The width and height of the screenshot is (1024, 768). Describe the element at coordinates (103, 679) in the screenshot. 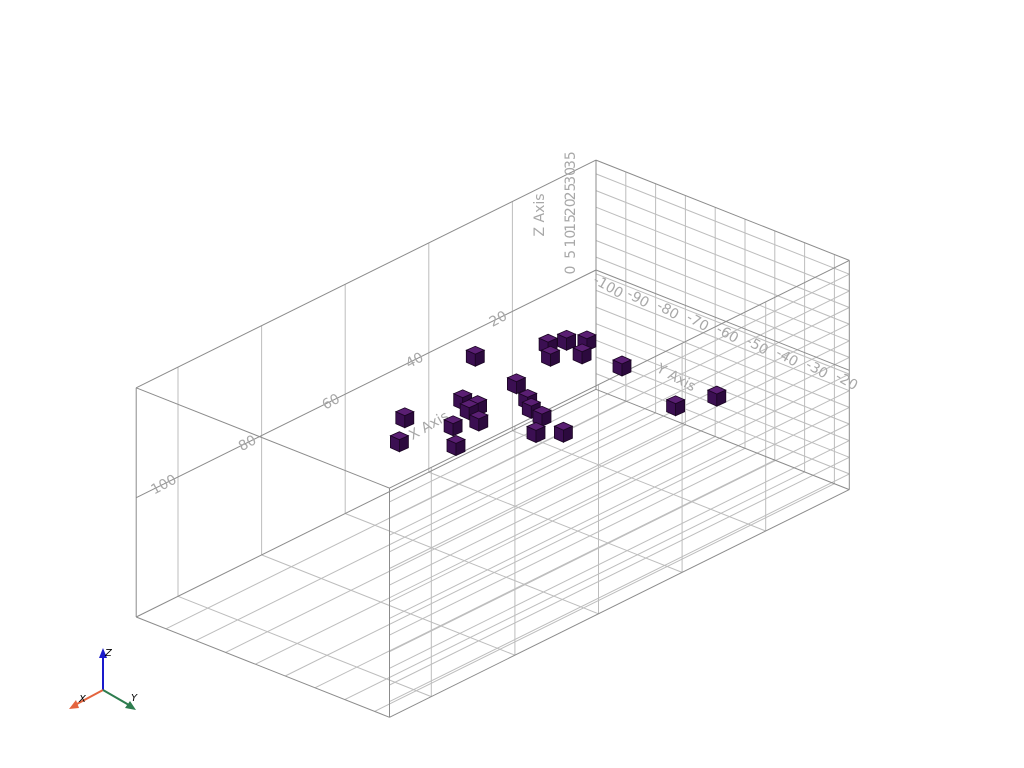

I see `orientation-axes-widget: Z X Y` at that location.